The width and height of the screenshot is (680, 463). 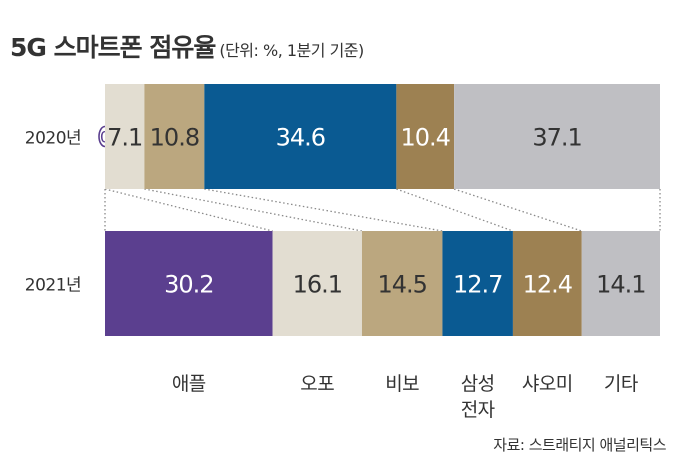 What do you see at coordinates (291, 50) in the screenshot?
I see `chart-subtitle: (단위: %, 1분기 기준)` at bounding box center [291, 50].